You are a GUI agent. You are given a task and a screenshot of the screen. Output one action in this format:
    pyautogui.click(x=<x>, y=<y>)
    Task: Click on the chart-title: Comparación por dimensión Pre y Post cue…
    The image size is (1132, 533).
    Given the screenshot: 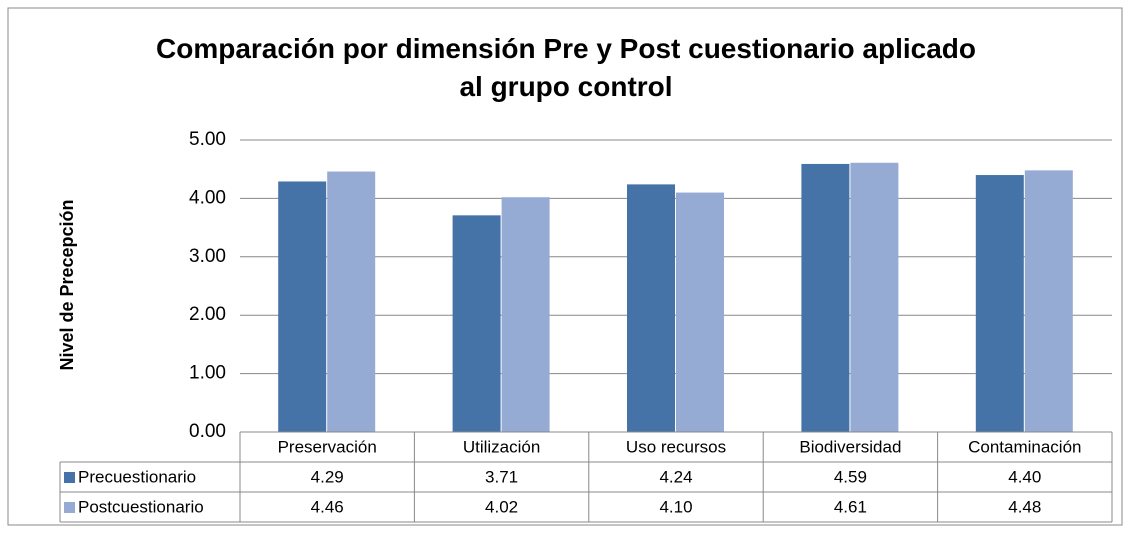 What is the action you would take?
    pyautogui.click(x=566, y=67)
    